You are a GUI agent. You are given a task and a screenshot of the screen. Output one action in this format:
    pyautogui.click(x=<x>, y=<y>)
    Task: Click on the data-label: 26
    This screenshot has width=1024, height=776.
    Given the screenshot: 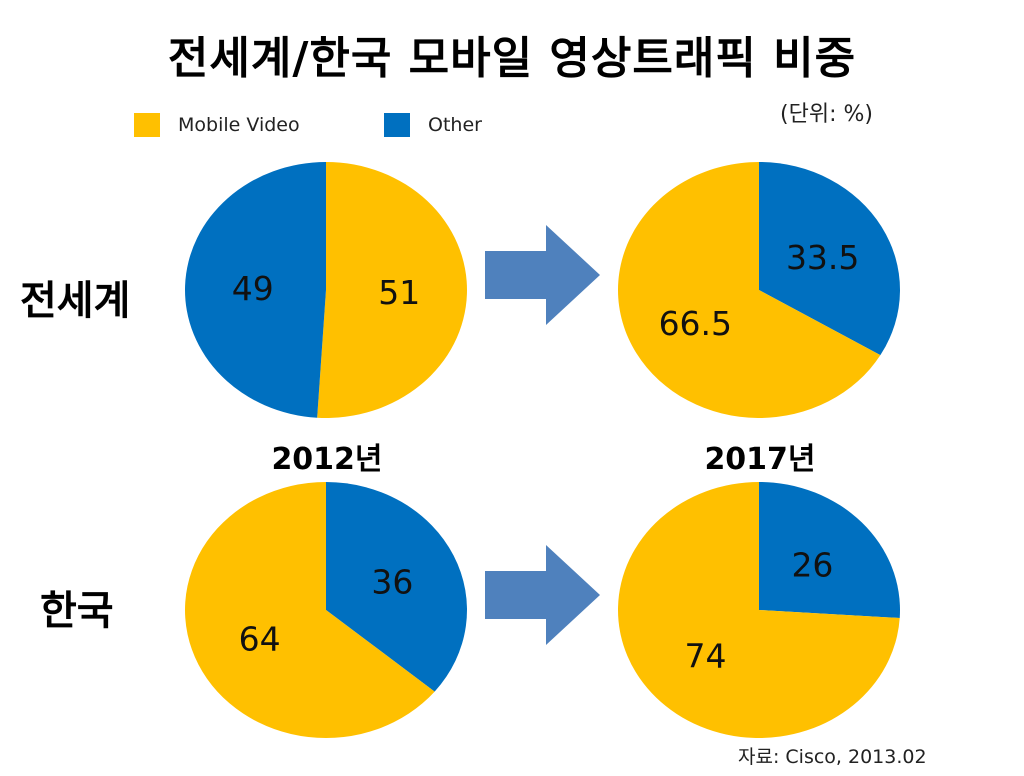 What is the action you would take?
    pyautogui.click(x=812, y=564)
    